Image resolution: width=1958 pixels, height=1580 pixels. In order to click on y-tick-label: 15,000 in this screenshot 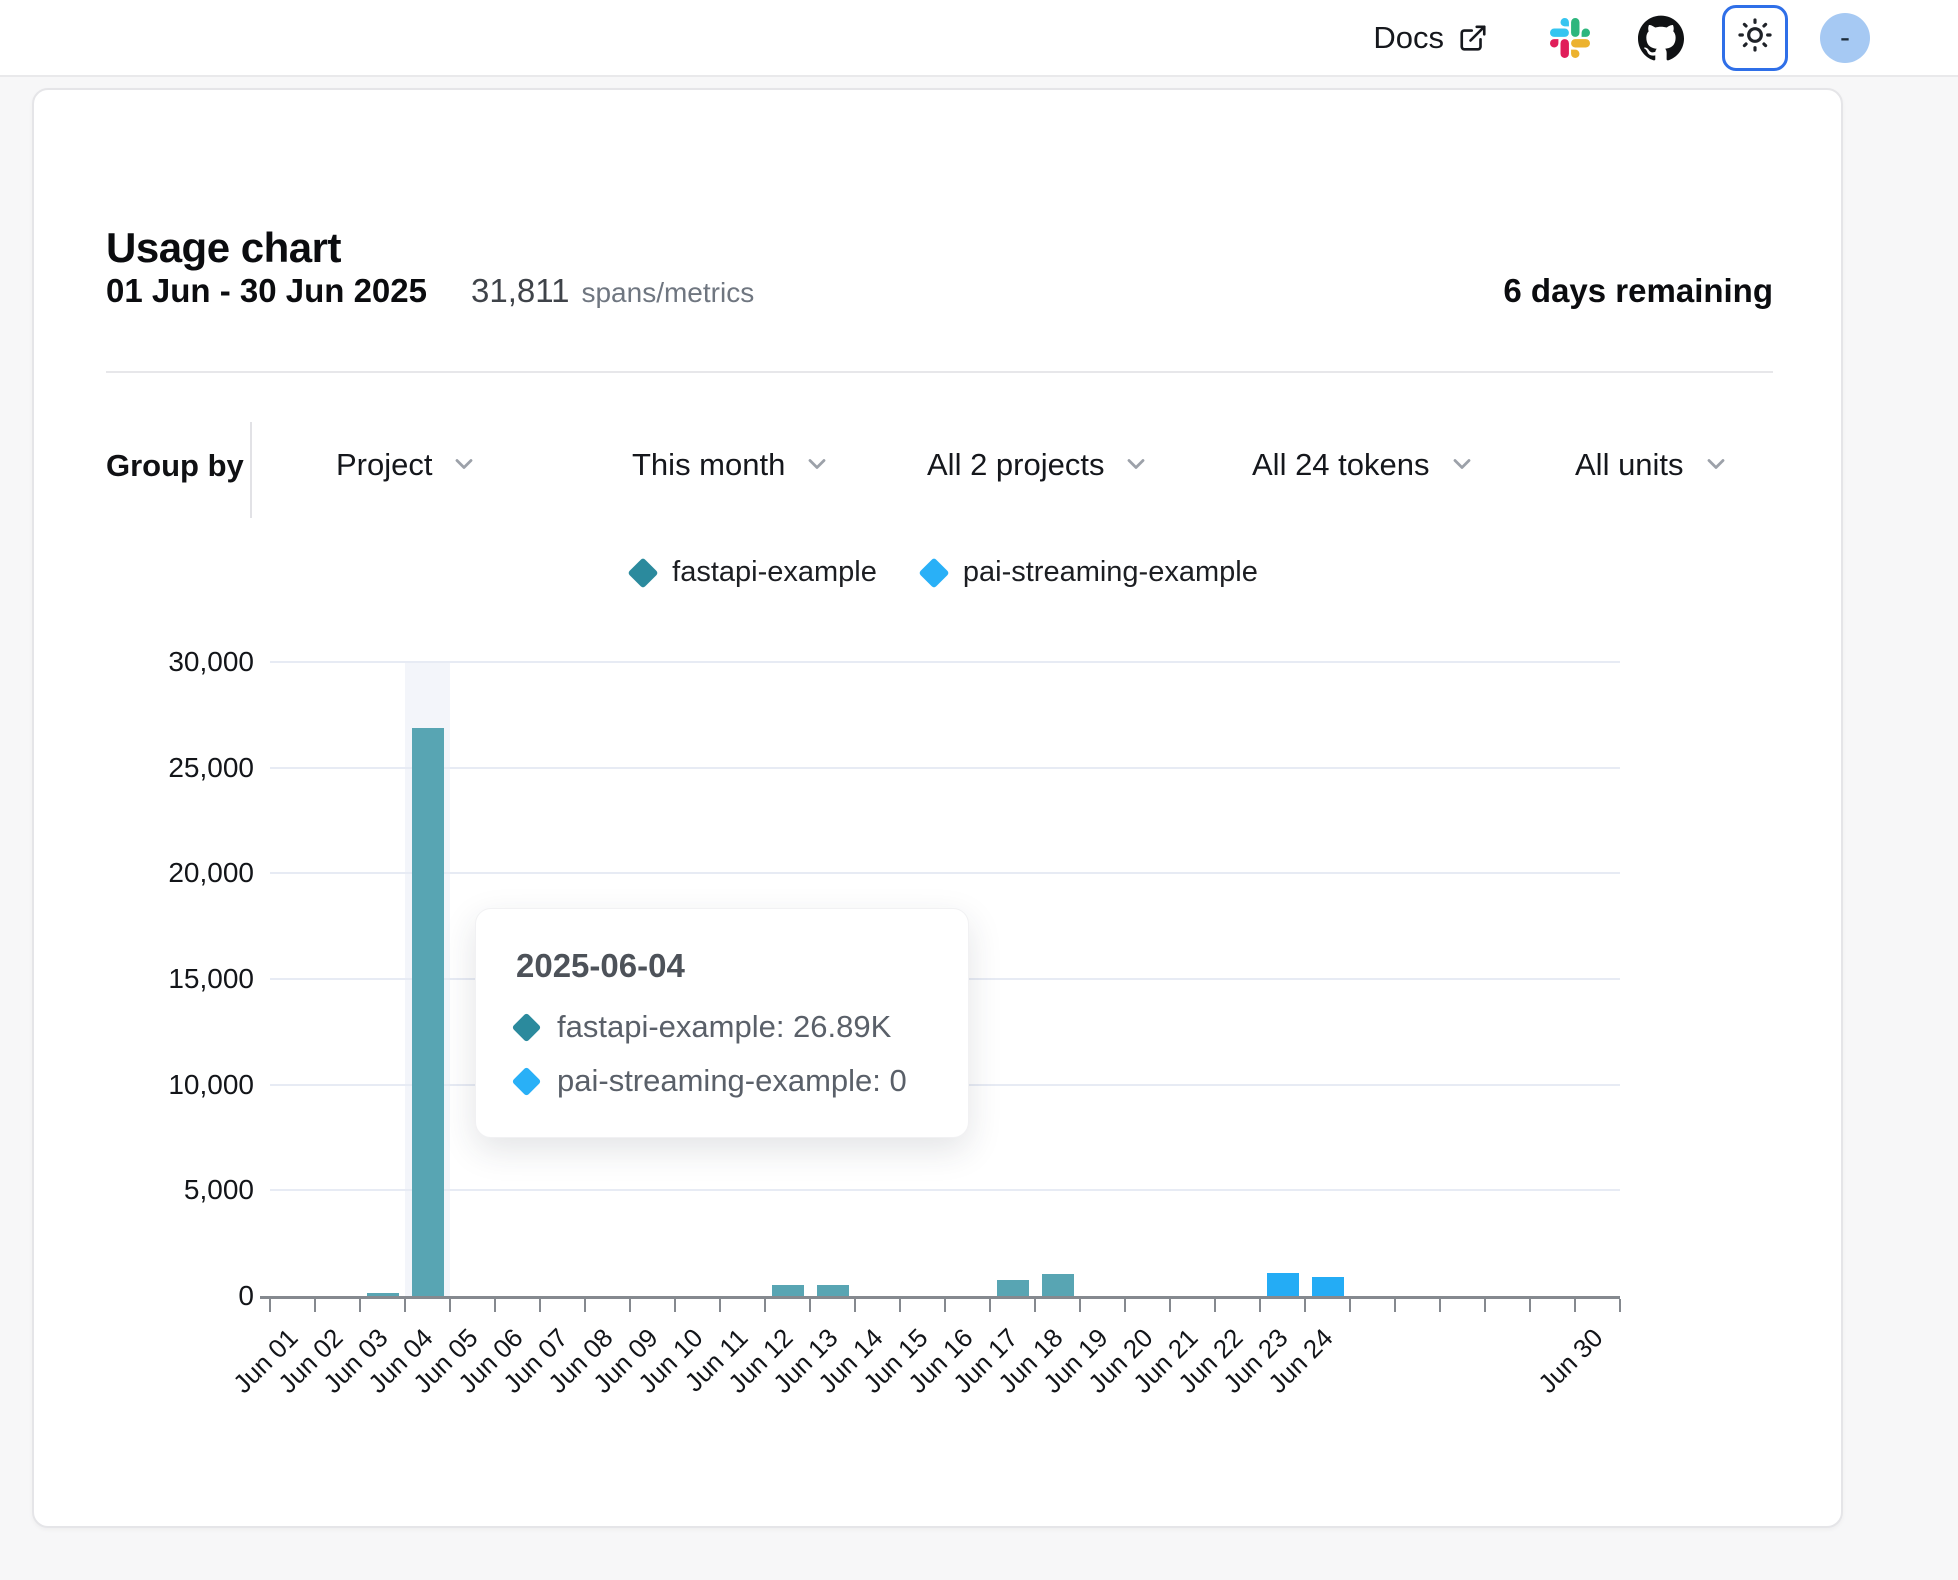, I will do `click(211, 978)`.